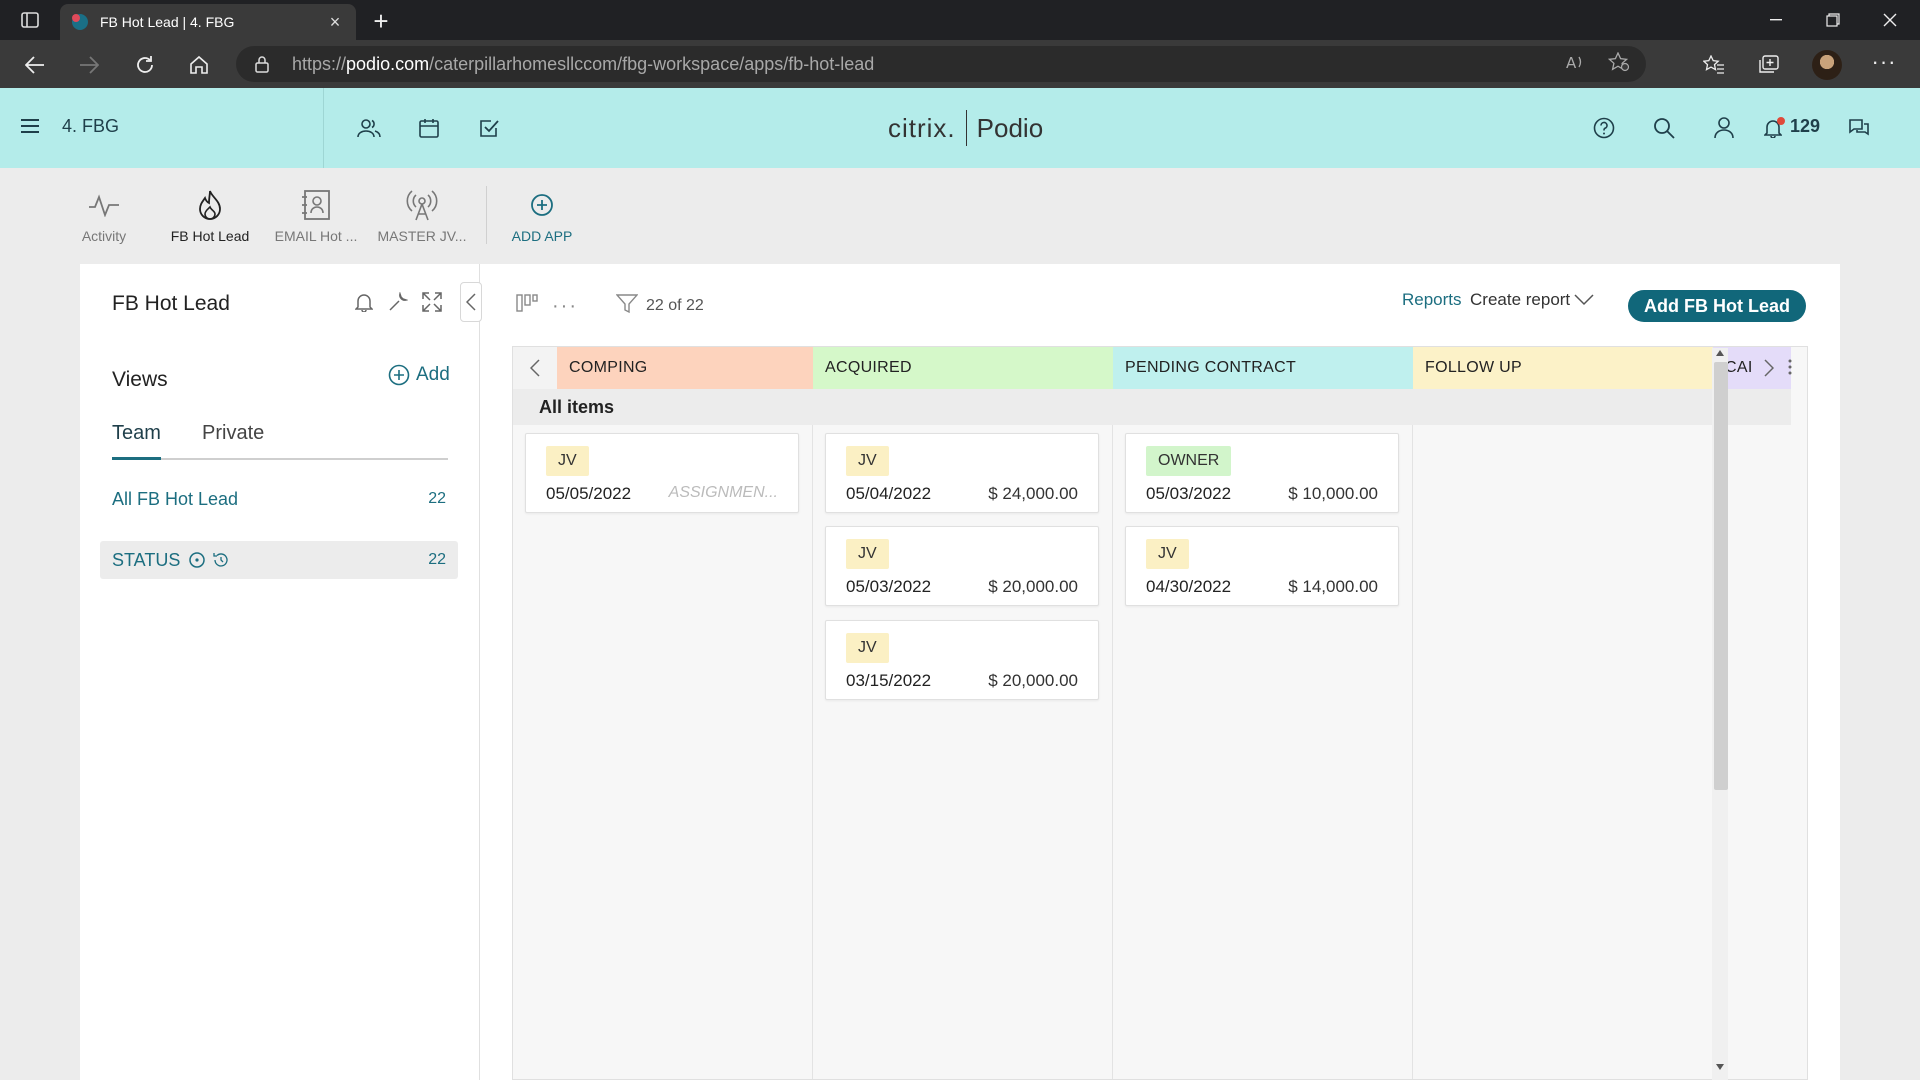 The width and height of the screenshot is (1920, 1080). What do you see at coordinates (1724, 128) in the screenshot?
I see `user-profile-icon` at bounding box center [1724, 128].